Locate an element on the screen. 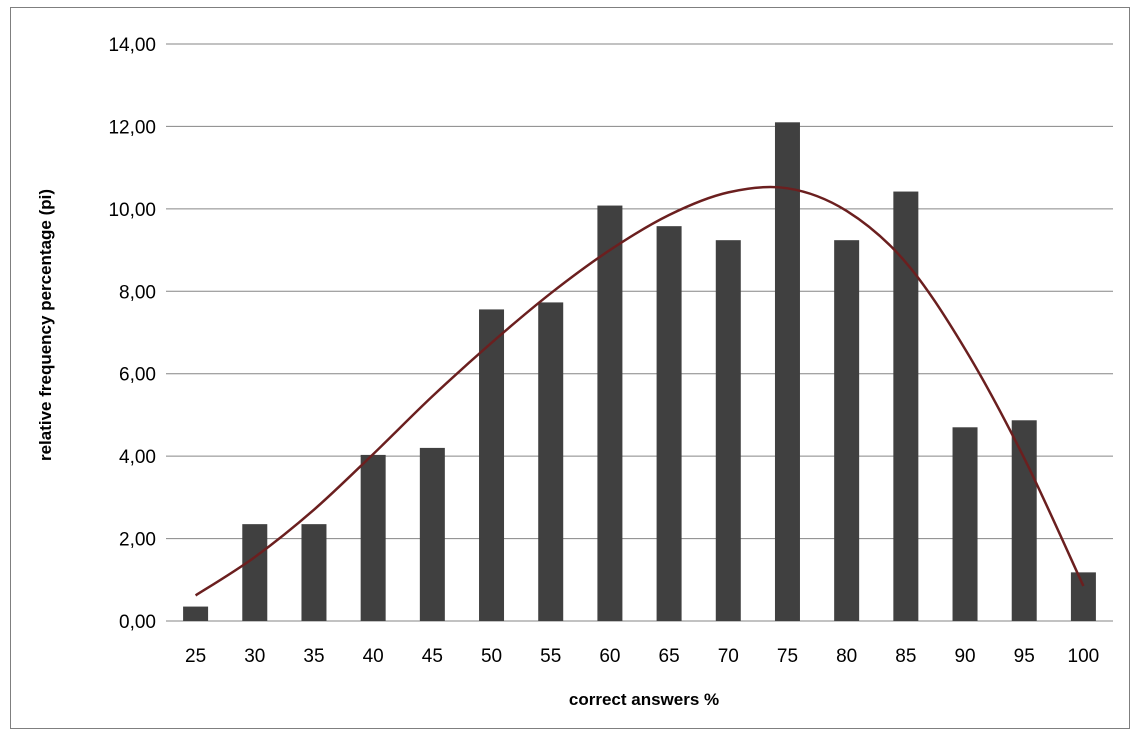 The height and width of the screenshot is (735, 1135). x-tick-label: 85 is located at coordinates (905, 656).